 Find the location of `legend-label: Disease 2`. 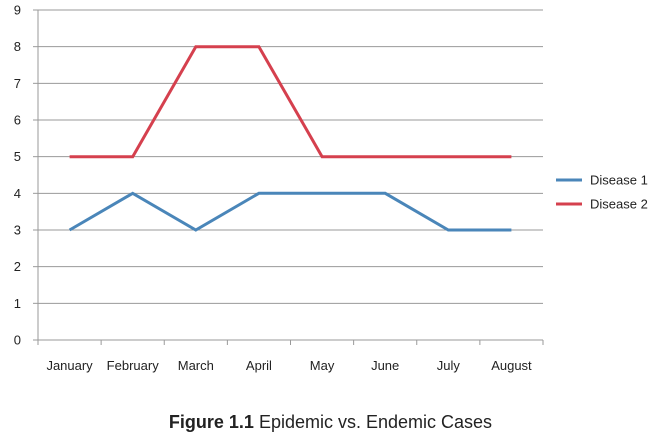

legend-label: Disease 2 is located at coordinates (619, 204).